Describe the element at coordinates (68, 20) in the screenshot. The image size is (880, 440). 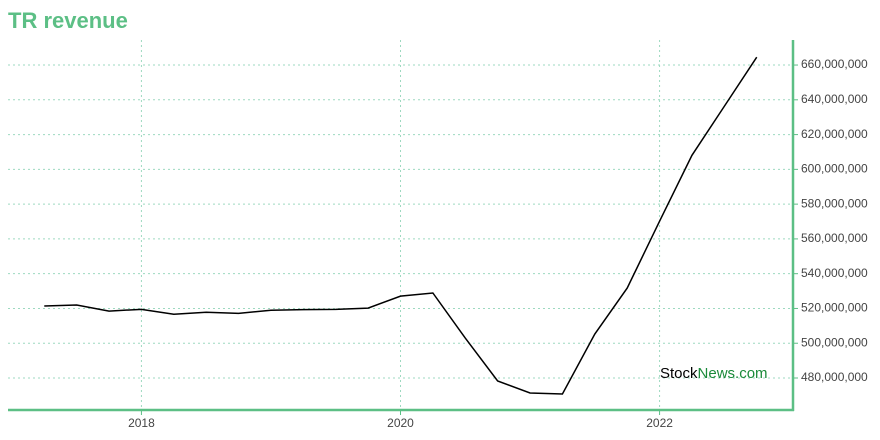
I see `chart-title: TR revenue` at that location.